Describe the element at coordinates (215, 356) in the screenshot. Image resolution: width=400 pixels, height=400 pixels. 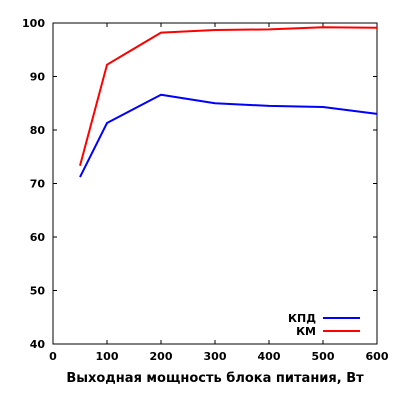
I see `x-tick-label: 300` at that location.